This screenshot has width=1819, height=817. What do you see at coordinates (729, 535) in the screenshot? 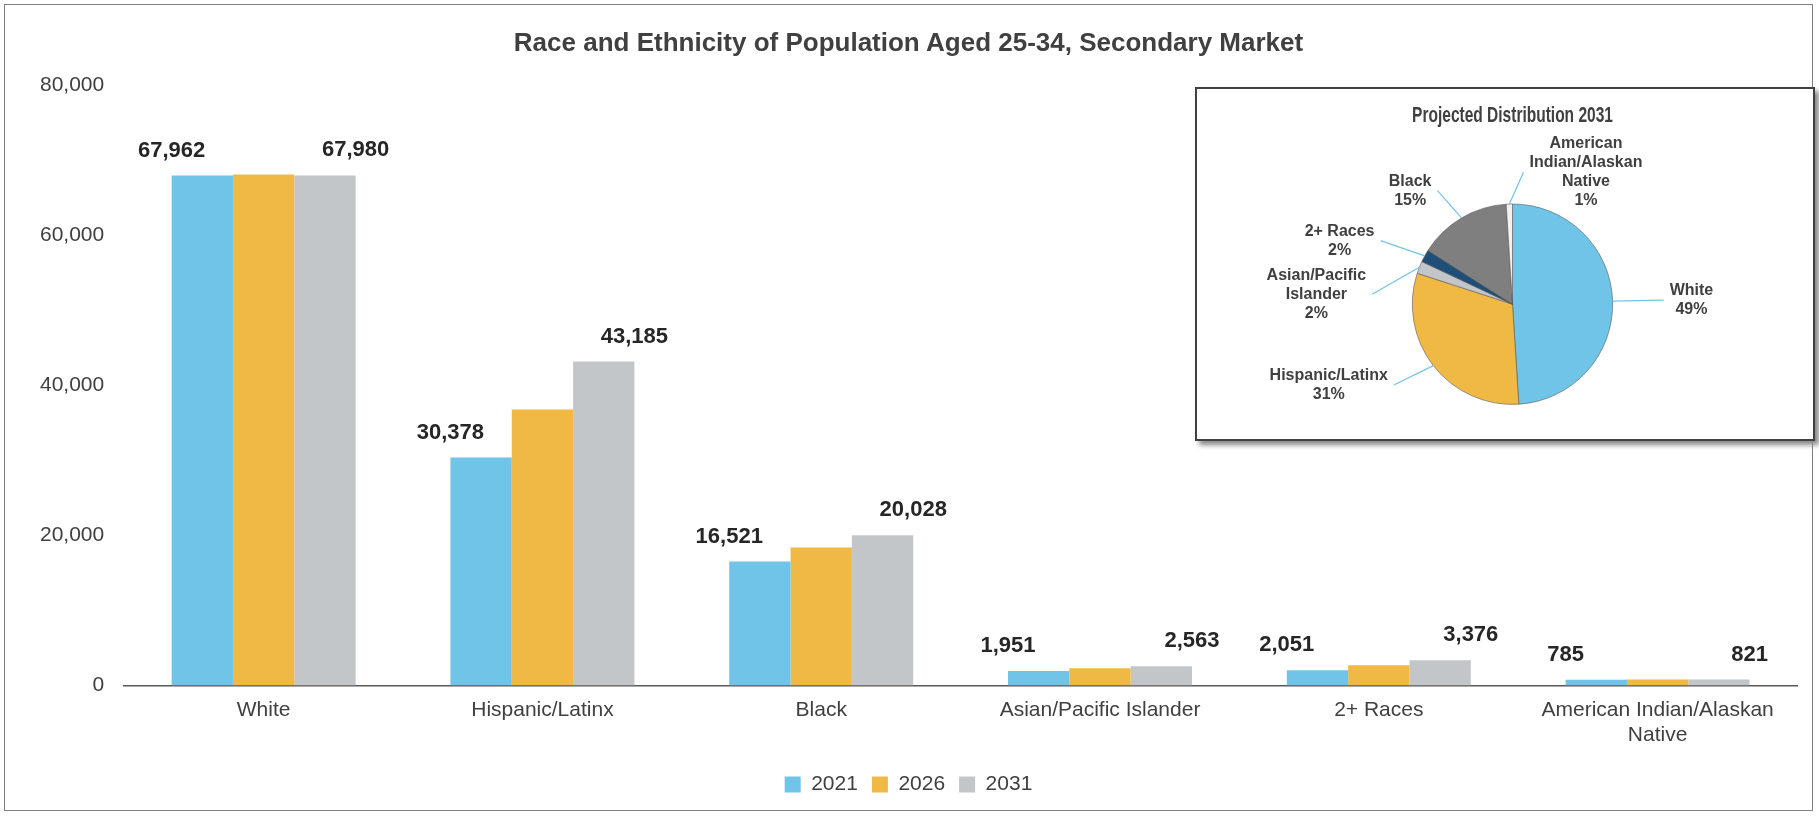
I see `data-label: 16,521` at bounding box center [729, 535].